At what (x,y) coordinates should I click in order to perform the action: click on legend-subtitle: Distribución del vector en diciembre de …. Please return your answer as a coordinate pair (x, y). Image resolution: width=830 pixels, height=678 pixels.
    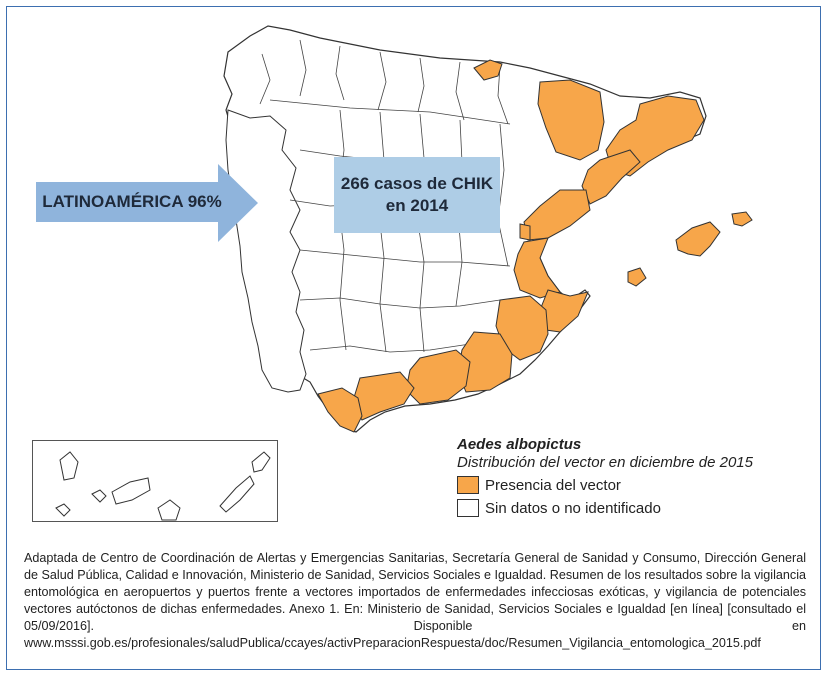
    Looking at the image, I should click on (605, 462).